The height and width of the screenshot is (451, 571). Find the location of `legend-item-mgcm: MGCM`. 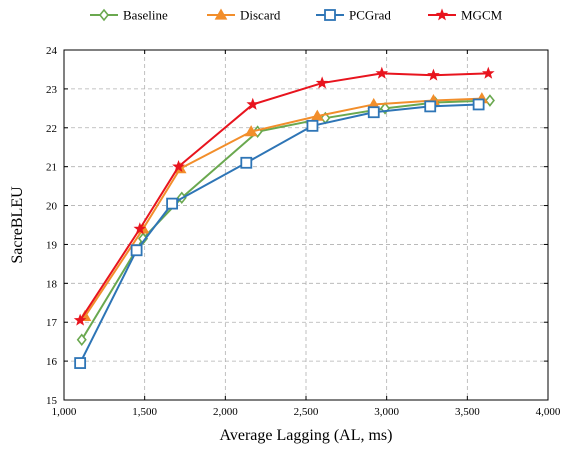

legend-item-mgcm: MGCM is located at coordinates (465, 15).